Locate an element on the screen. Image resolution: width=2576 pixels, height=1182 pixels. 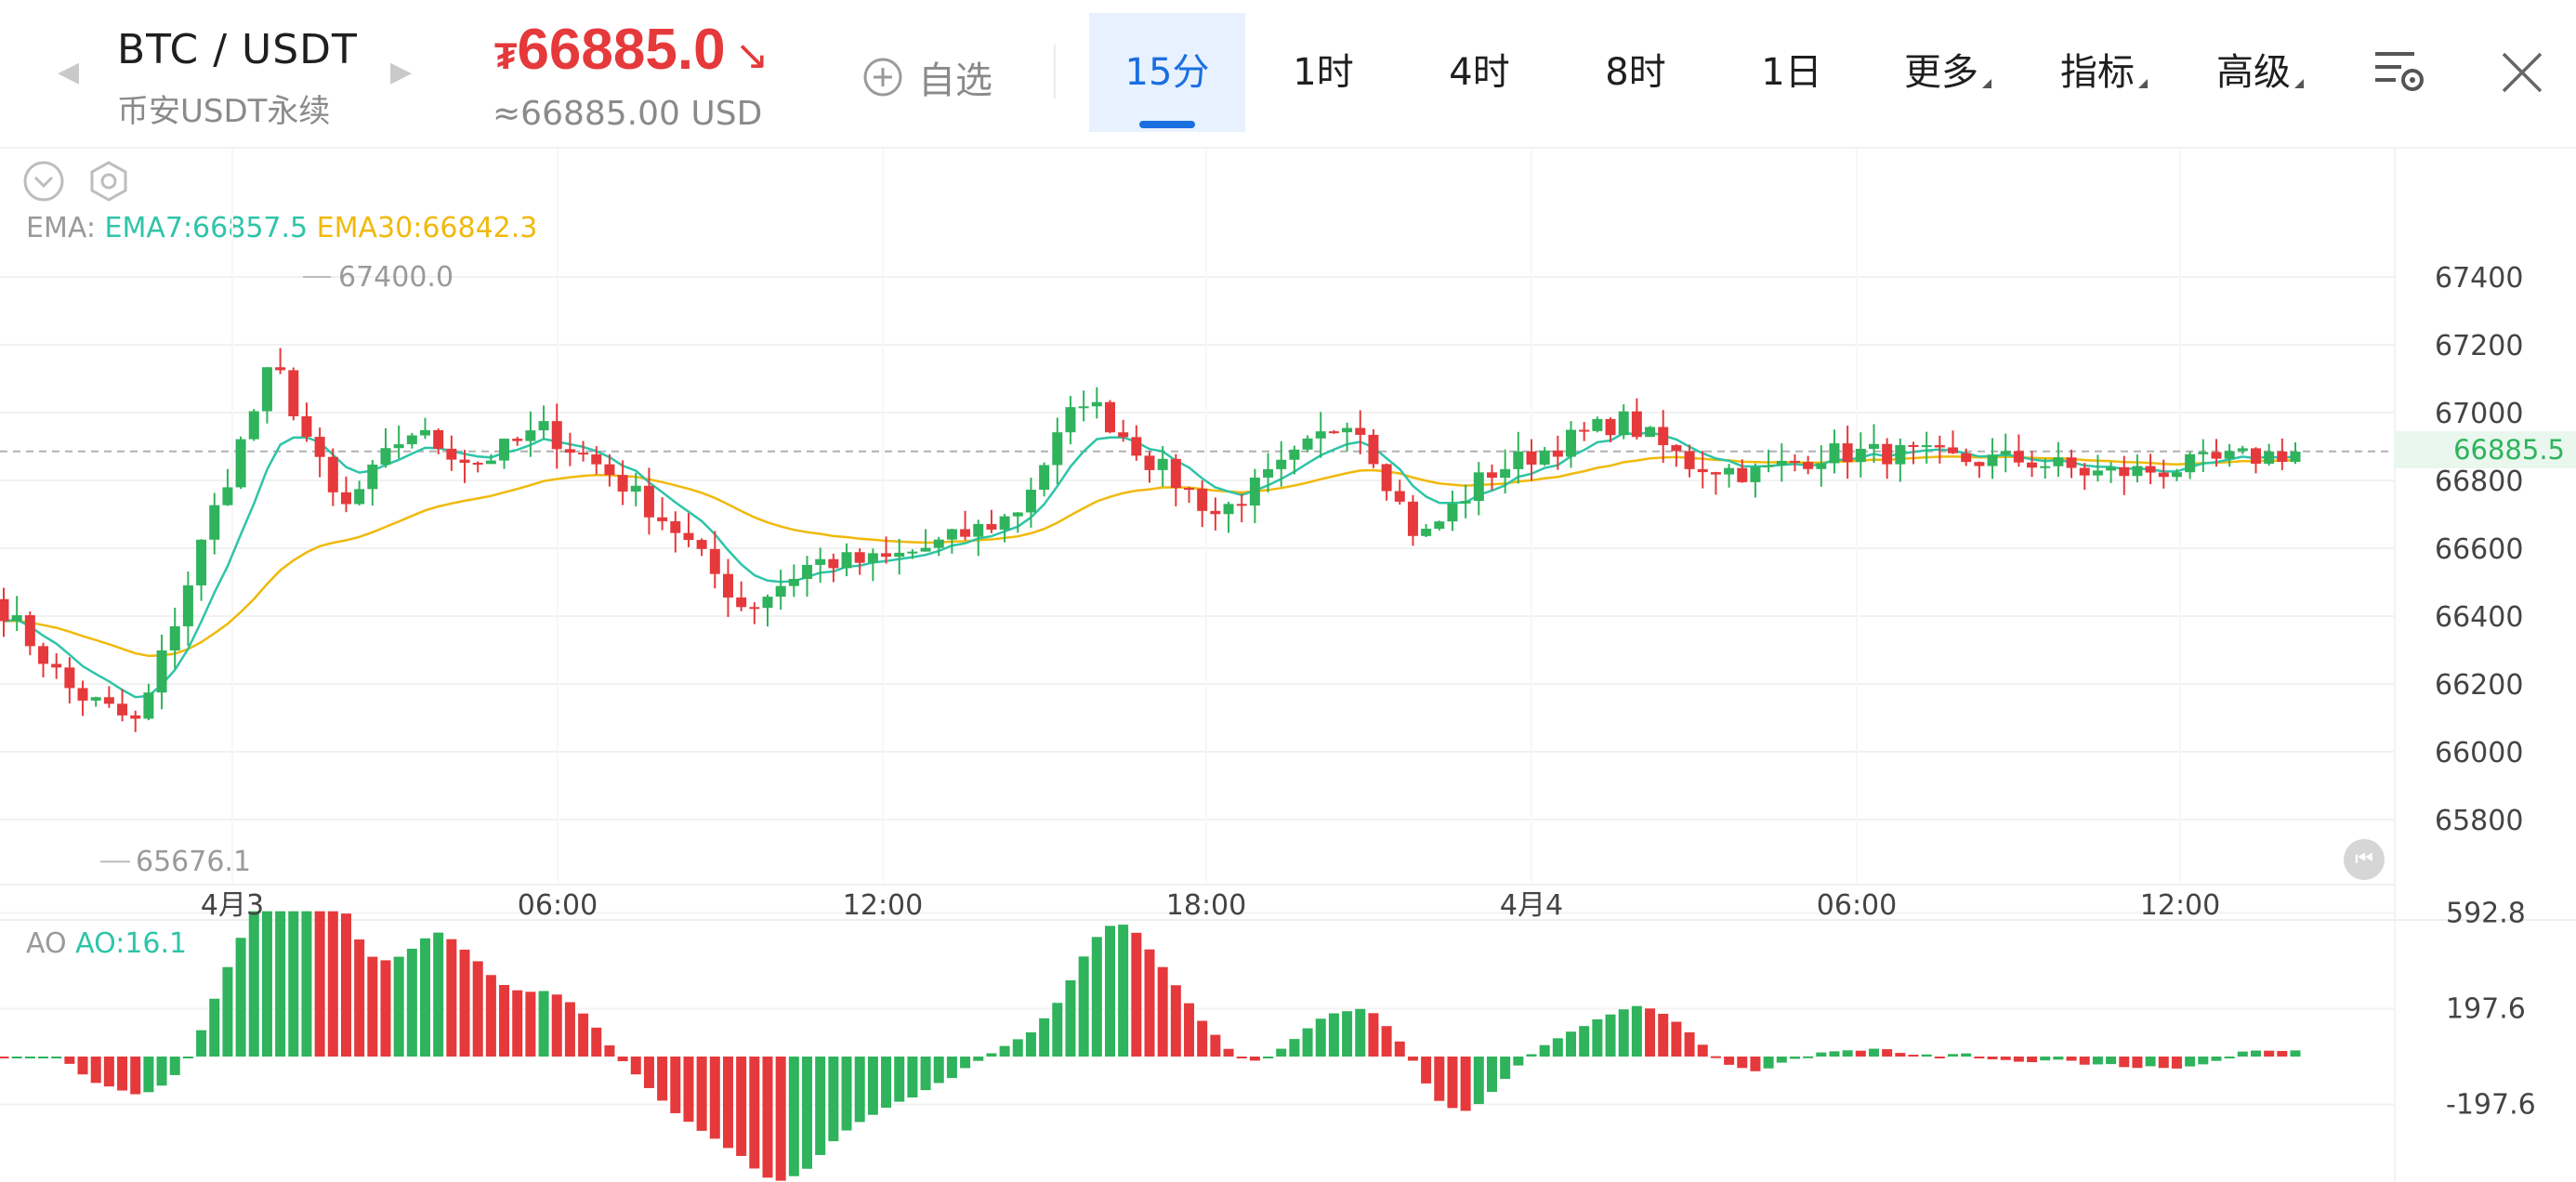
tab-15m: 15分 is located at coordinates (1167, 72).